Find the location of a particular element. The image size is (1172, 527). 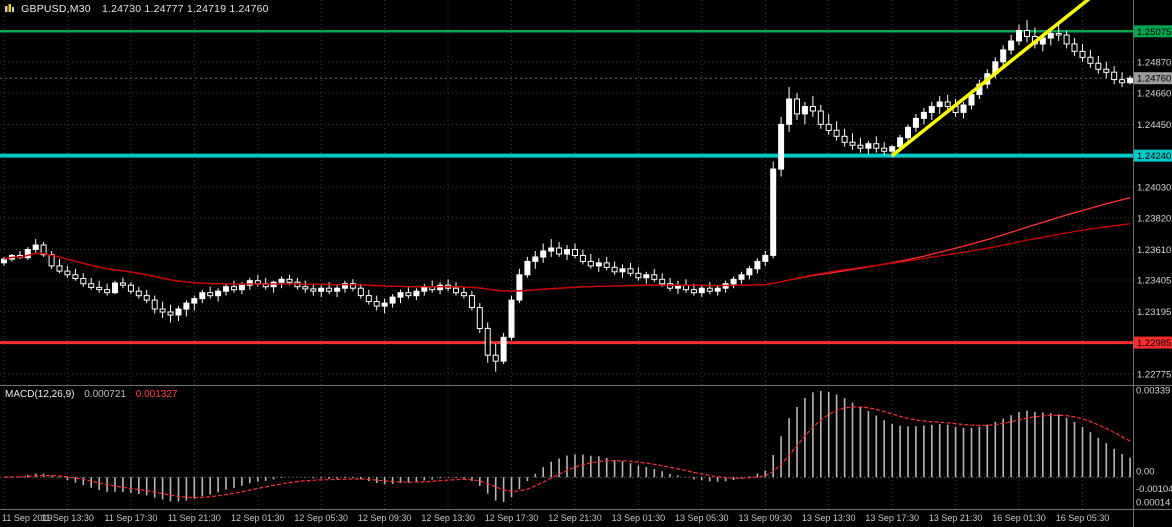

macd-label: MACD(12,26,9) 0.000721 0.001327 is located at coordinates (91, 394).